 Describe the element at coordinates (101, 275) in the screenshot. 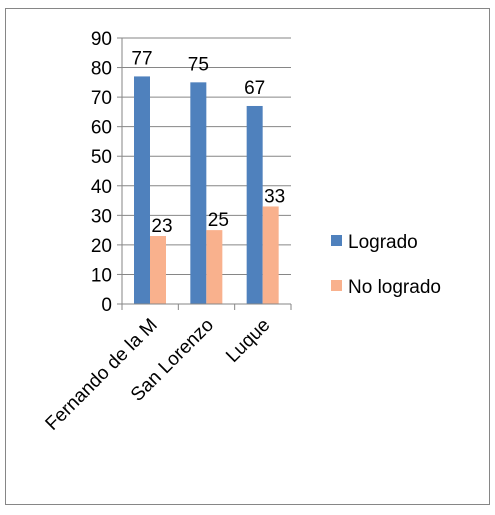

I see `y-tick-label: 10` at that location.